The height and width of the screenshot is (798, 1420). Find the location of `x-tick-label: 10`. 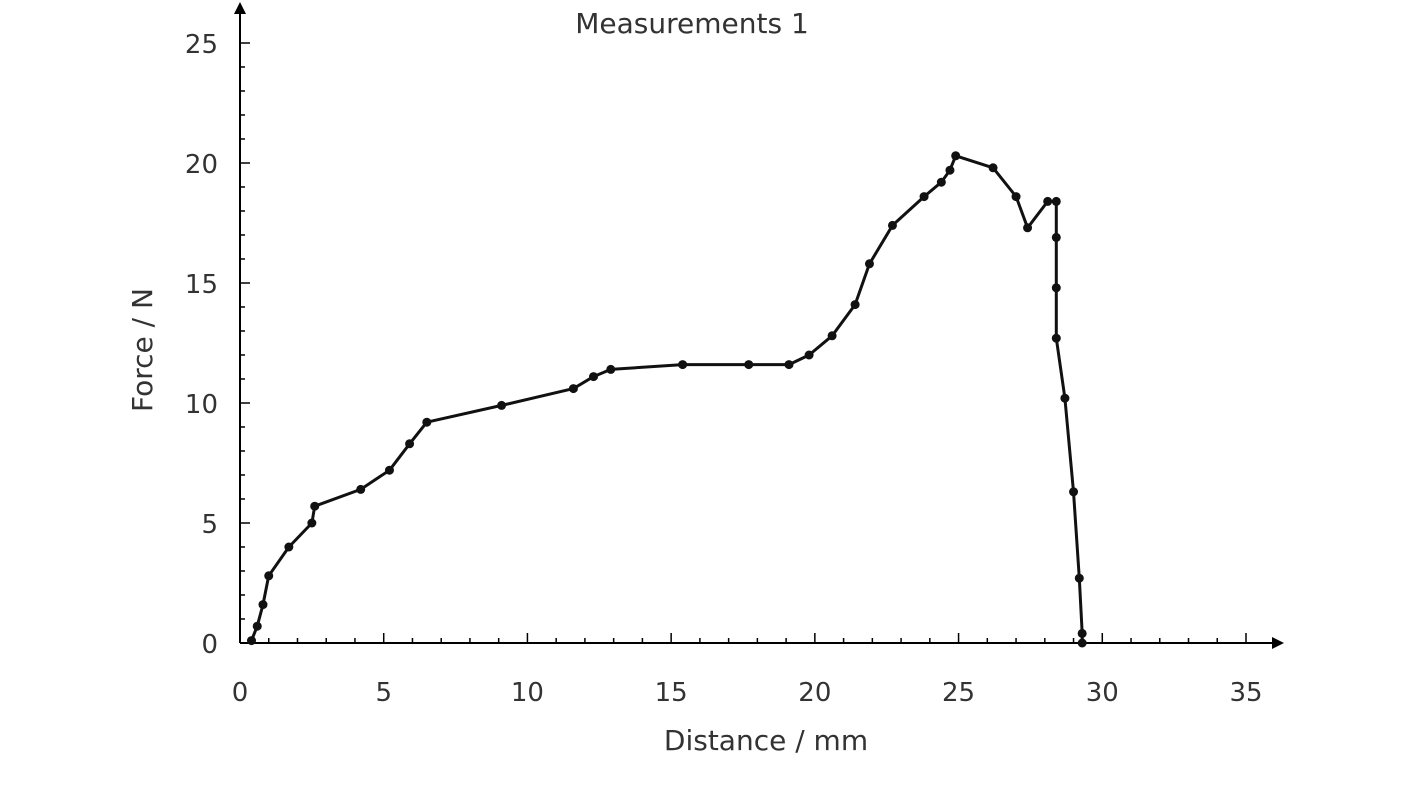

x-tick-label: 10 is located at coordinates (527, 693).